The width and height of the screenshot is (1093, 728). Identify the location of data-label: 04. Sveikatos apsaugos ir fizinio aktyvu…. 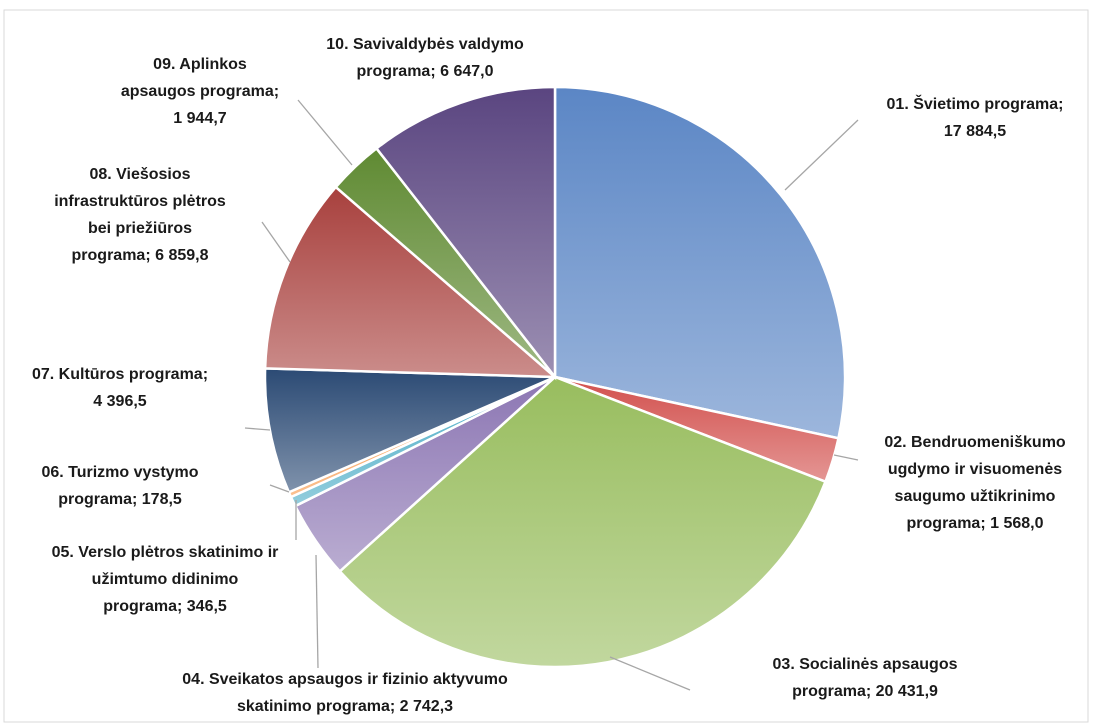
(345, 693).